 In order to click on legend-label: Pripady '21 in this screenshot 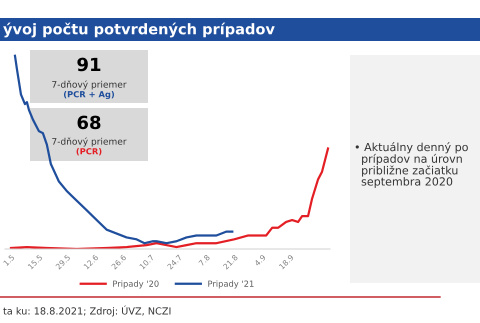, I will do `click(231, 284)`.